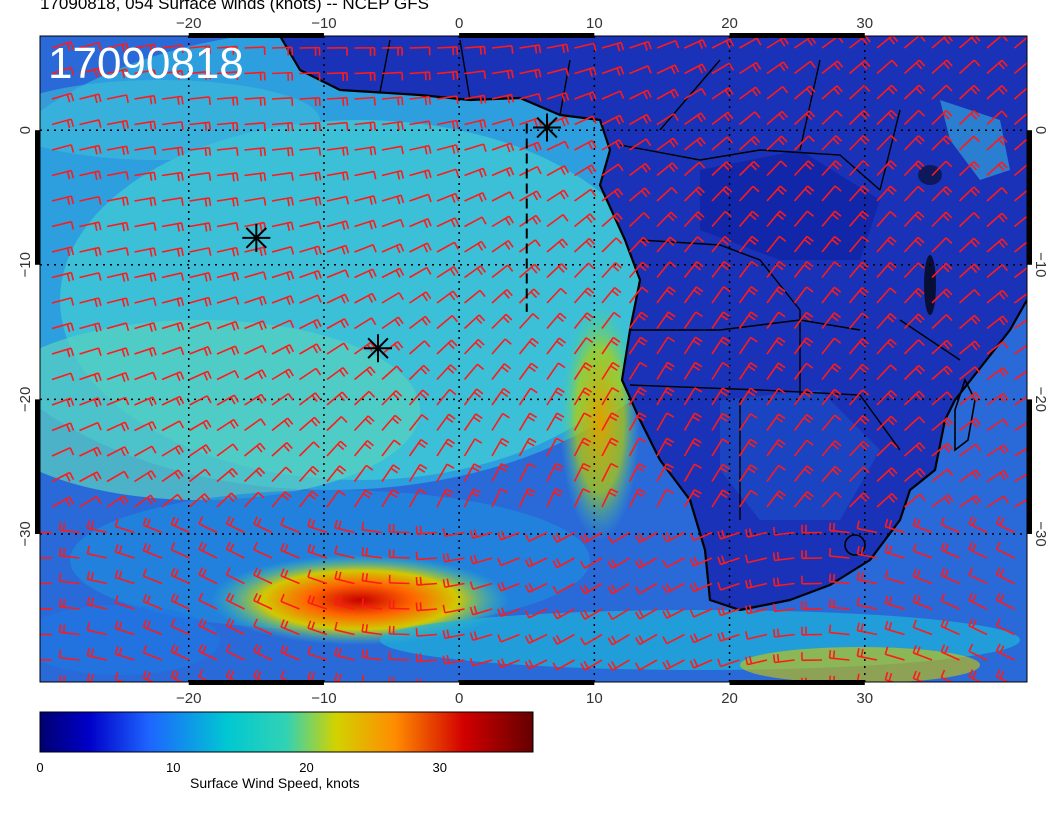  I want to click on lat-scale-bar, so click(37, 197).